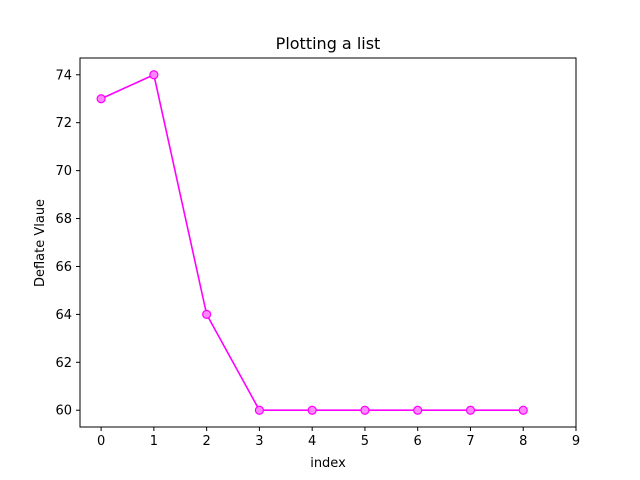 Image resolution: width=640 pixels, height=480 pixels. I want to click on x-tick-label: 7, so click(470, 441).